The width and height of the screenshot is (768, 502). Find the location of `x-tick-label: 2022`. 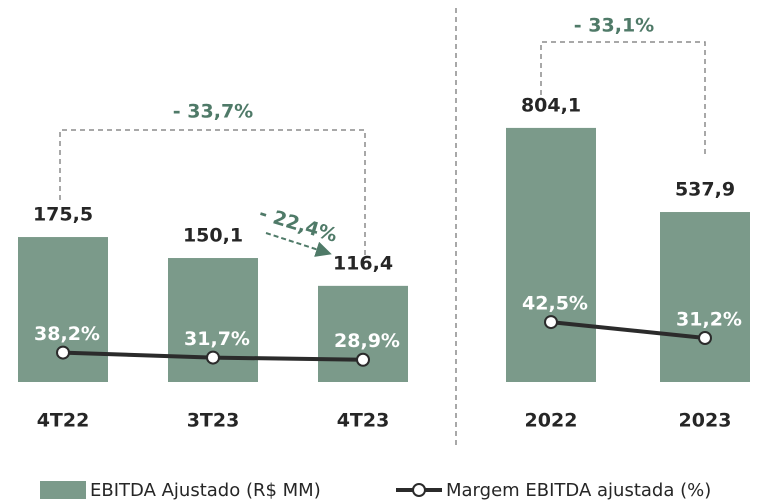

x-tick-label: 2022 is located at coordinates (551, 421).